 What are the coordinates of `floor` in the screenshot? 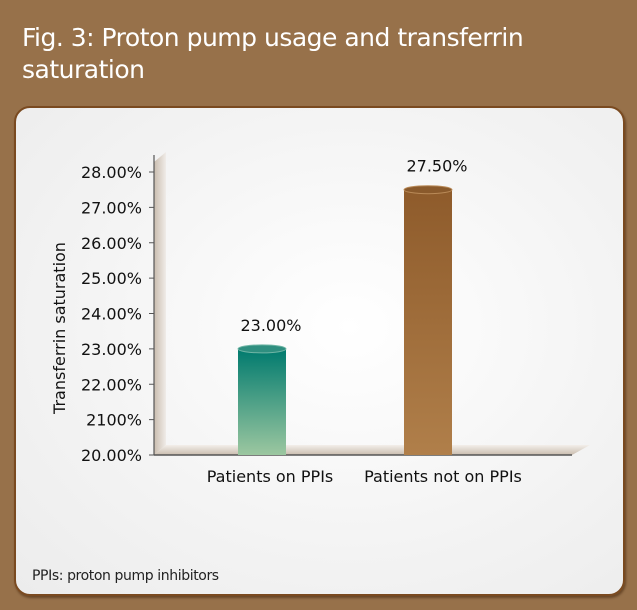 It's located at (372, 450).